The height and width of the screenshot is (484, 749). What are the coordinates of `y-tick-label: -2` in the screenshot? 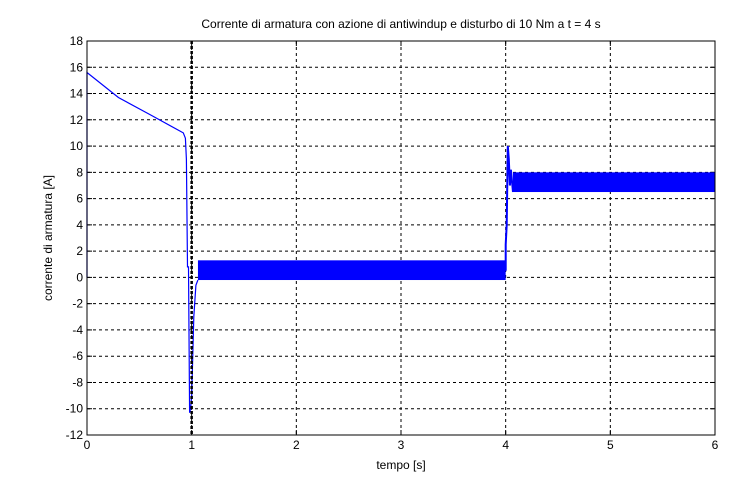 It's located at (77, 304).